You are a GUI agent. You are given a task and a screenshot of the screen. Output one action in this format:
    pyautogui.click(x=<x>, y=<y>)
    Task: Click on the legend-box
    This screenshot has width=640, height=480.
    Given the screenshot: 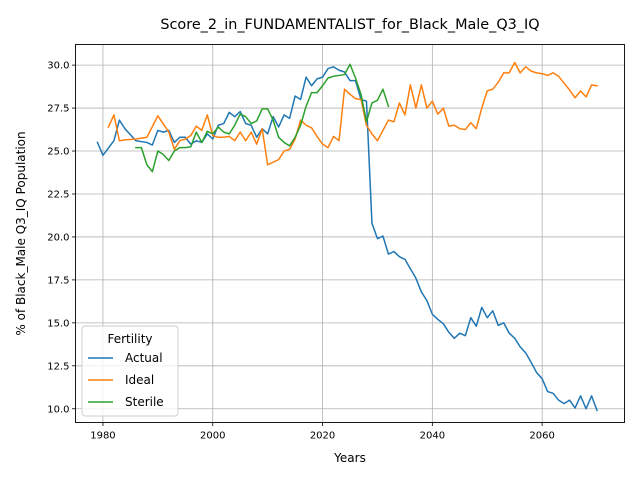 What is the action you would take?
    pyautogui.click(x=130, y=371)
    